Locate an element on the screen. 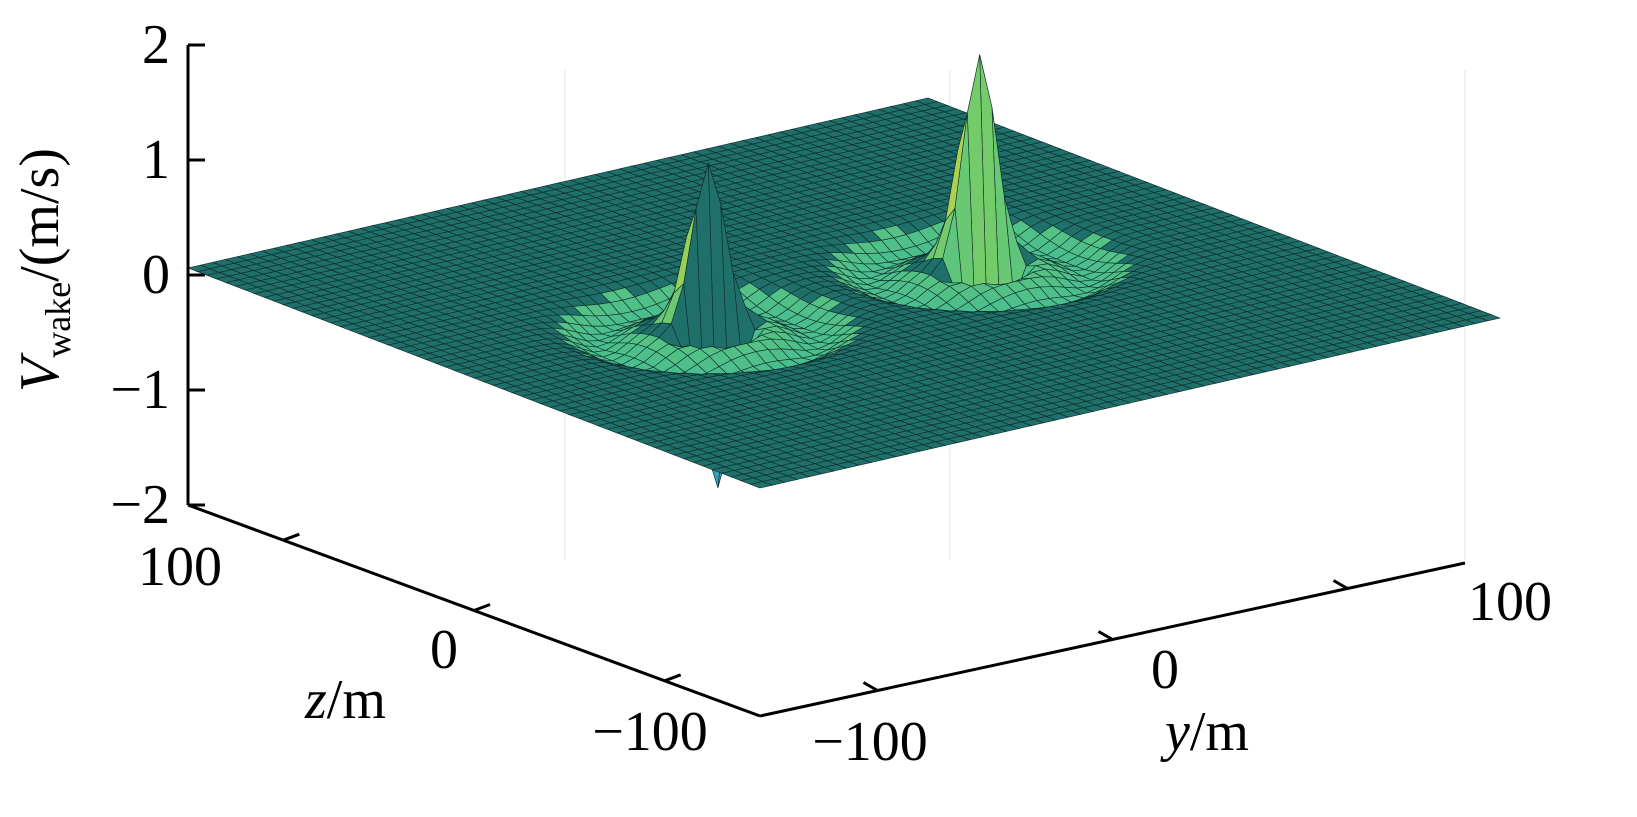 Image resolution: width=1637 pixels, height=817 pixels. z-axis-title: Vwake/(m/s) is located at coordinates (43, 270).